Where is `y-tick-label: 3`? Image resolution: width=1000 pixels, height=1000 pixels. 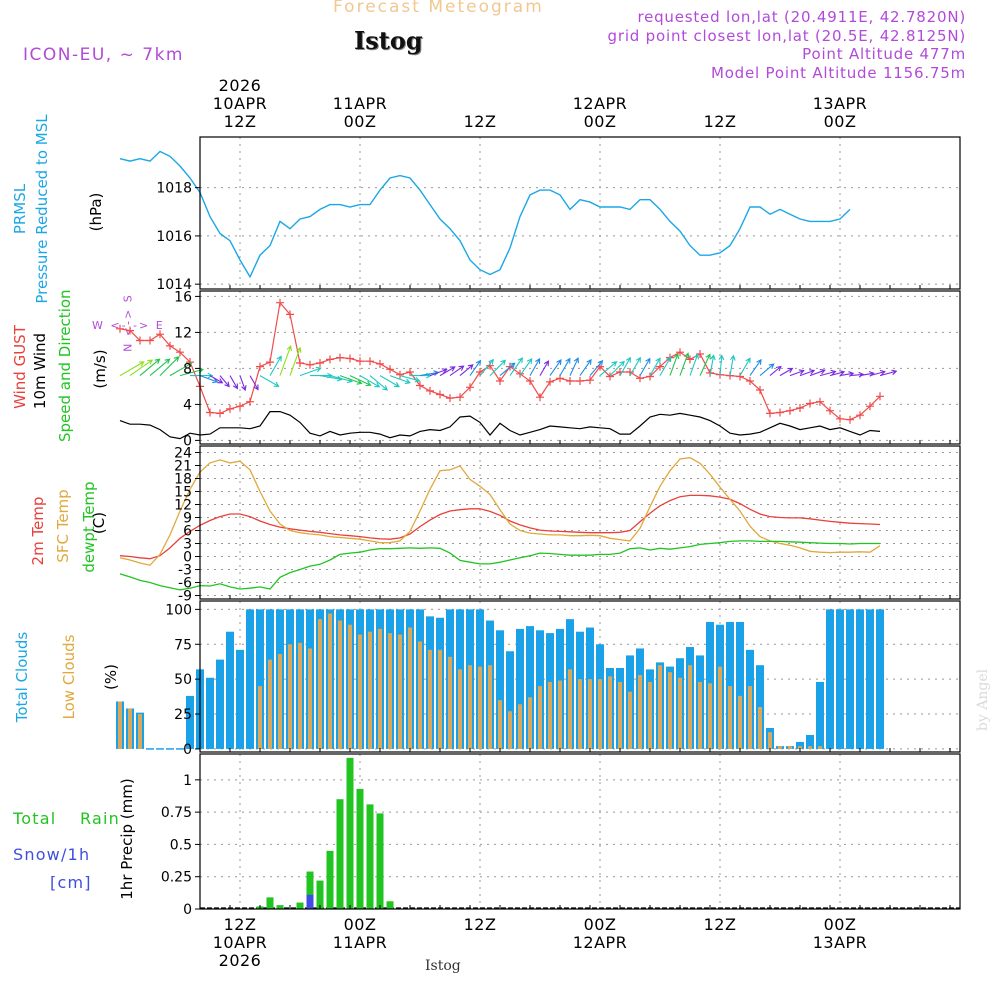 y-tick-label: 3 is located at coordinates (187, 545).